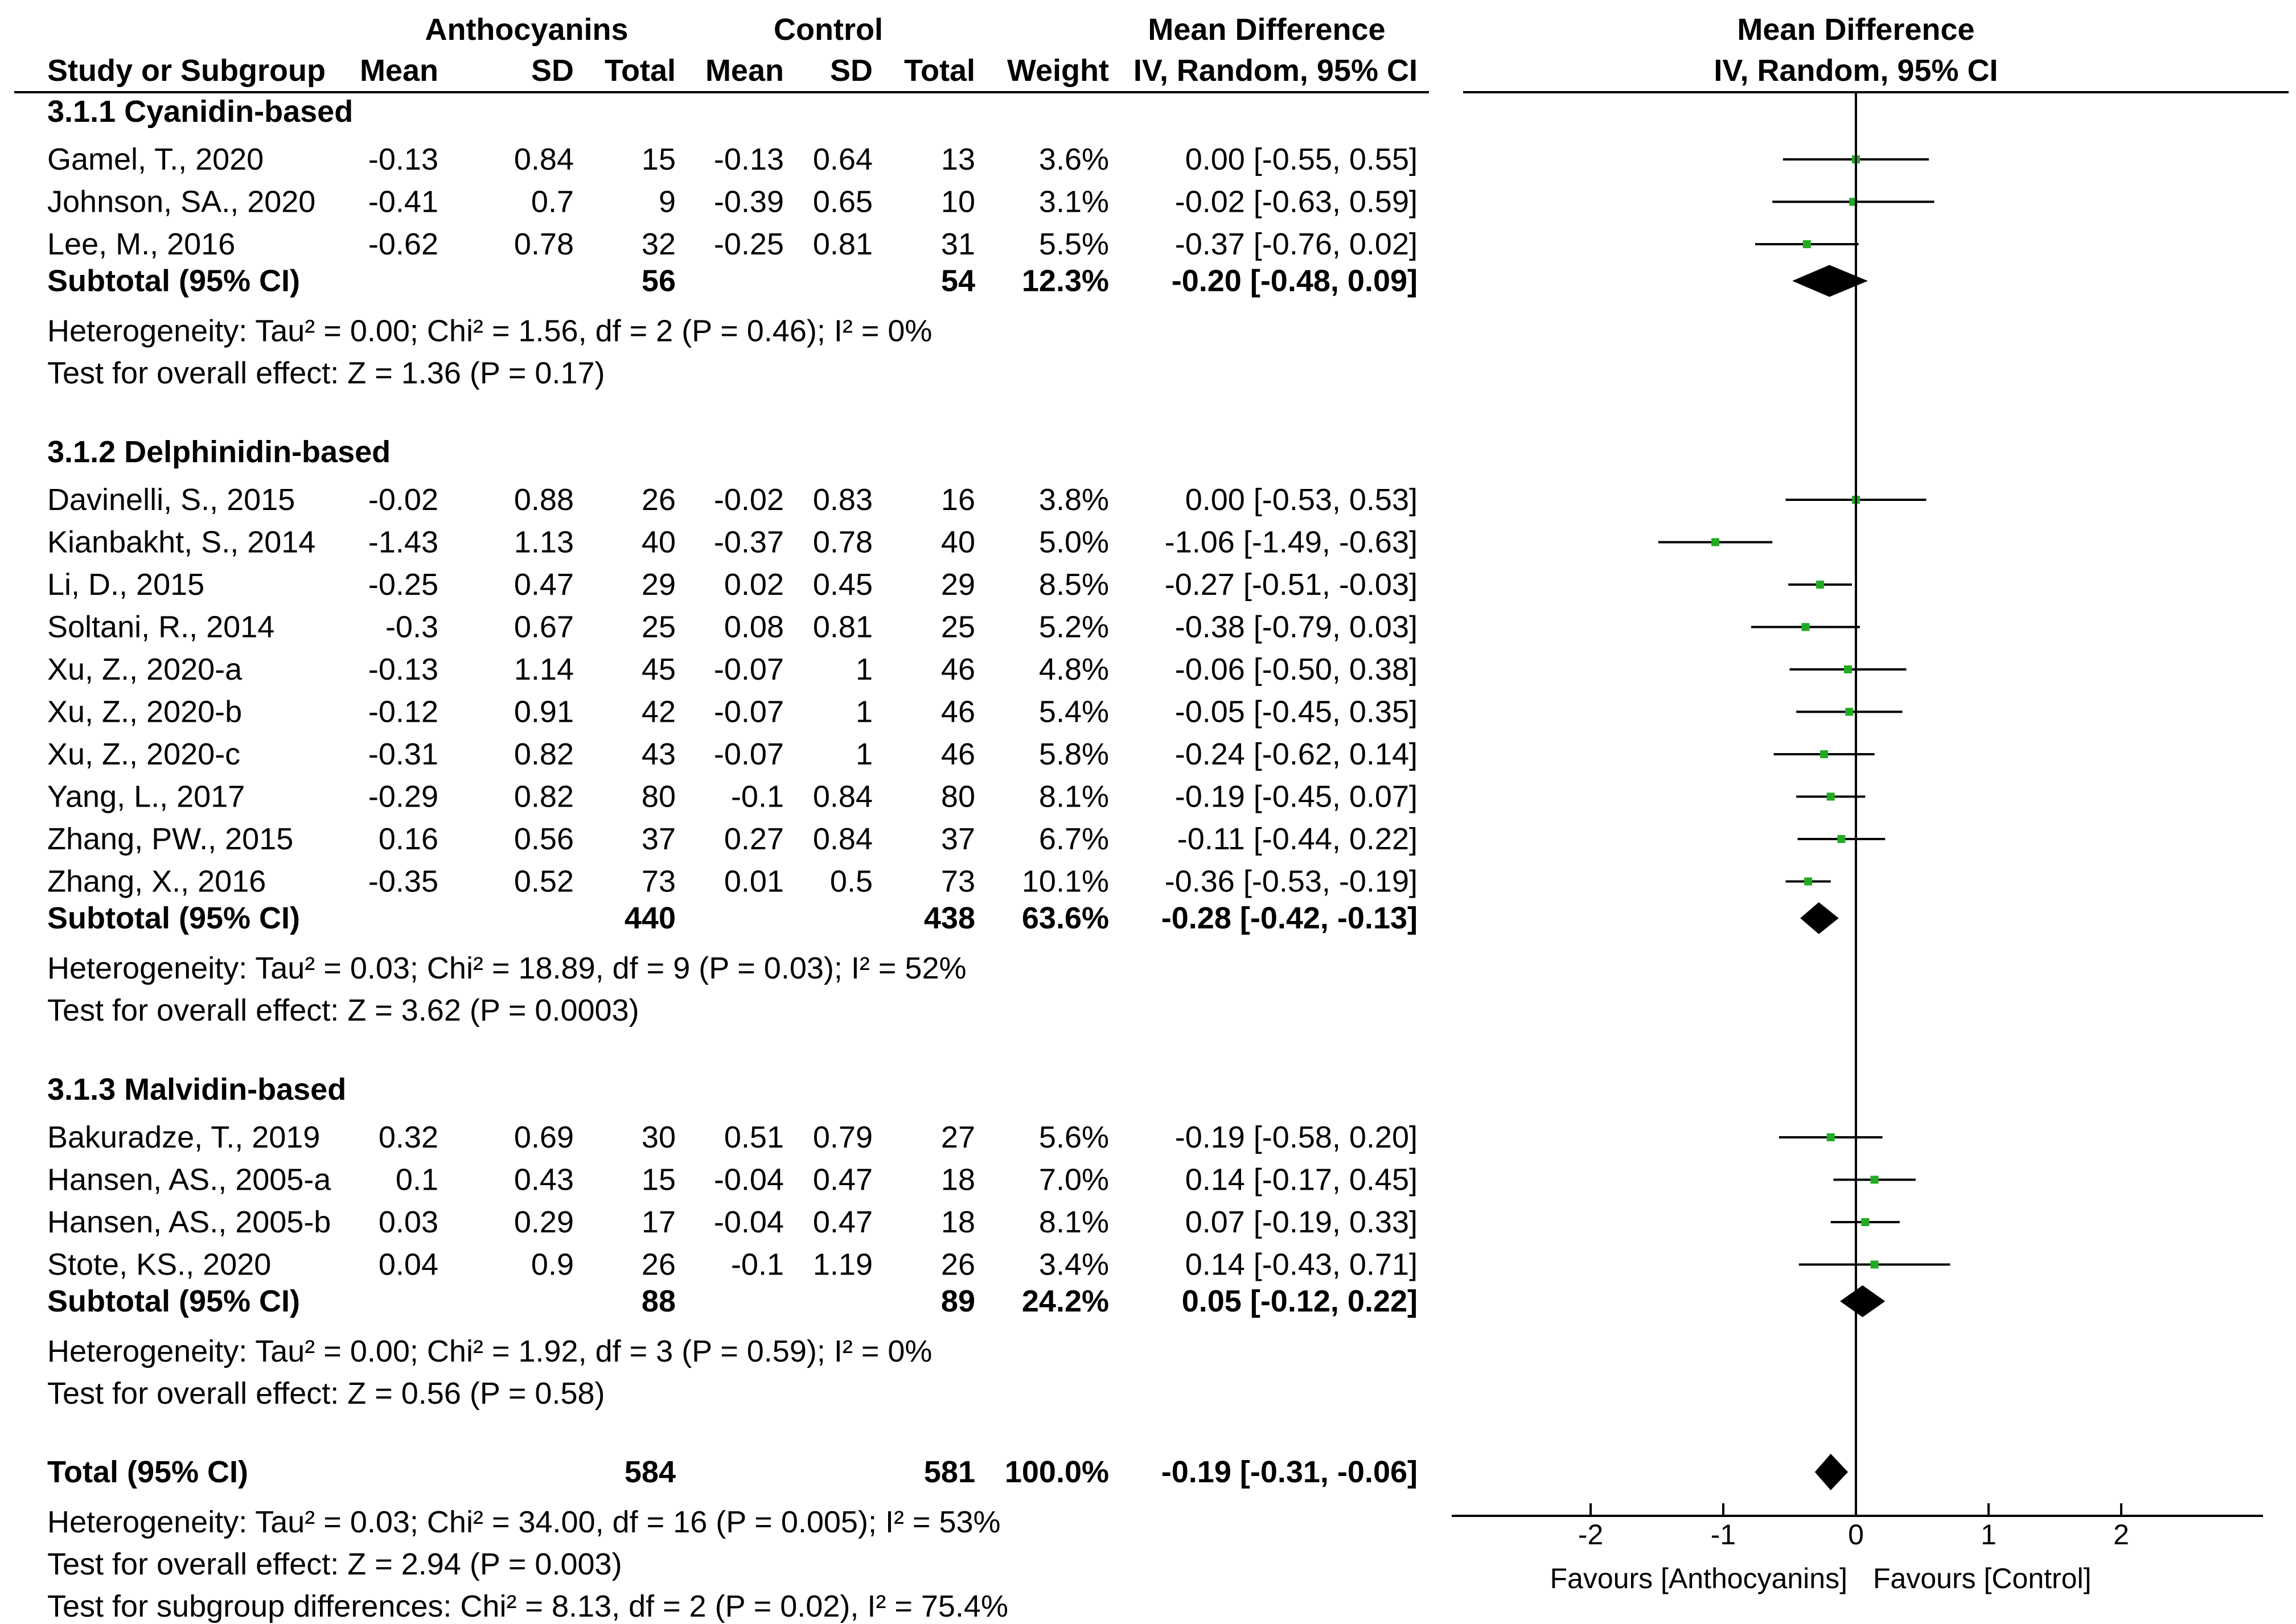  I want to click on study-total1: 73, so click(659, 882).